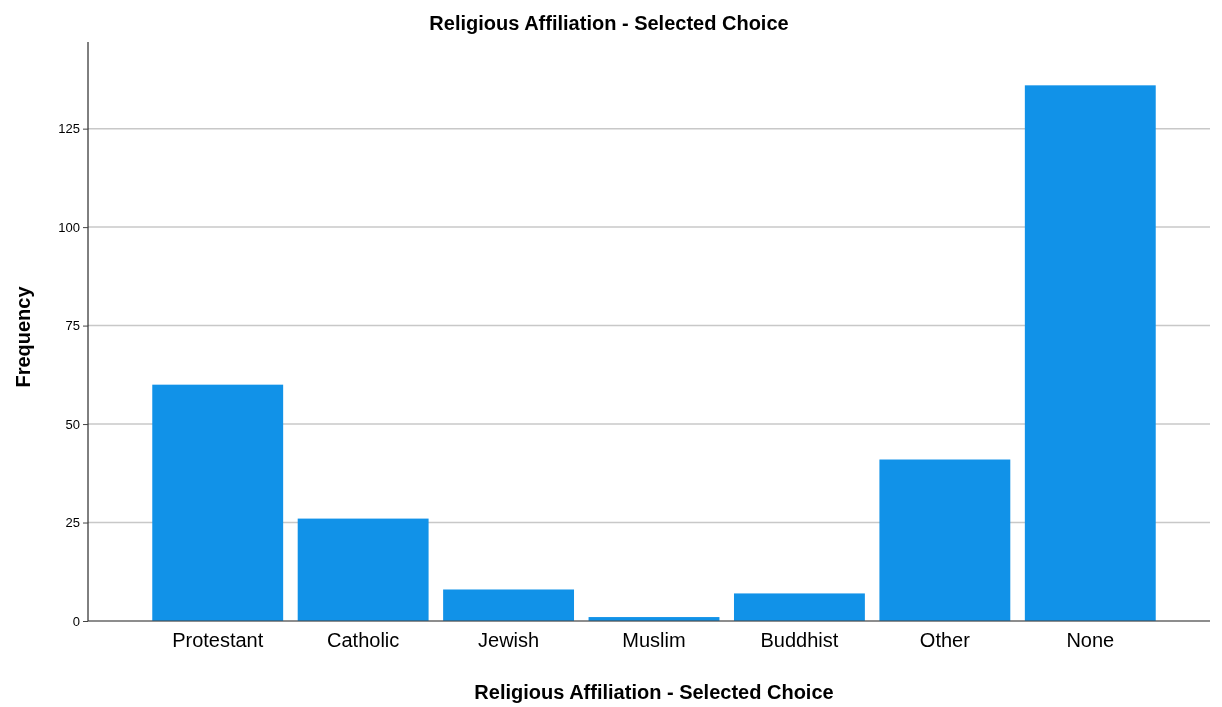 Image resolution: width=1222 pixels, height=707 pixels. I want to click on x-axis-title: Religious Affiliation - Selected Choice, so click(654, 692).